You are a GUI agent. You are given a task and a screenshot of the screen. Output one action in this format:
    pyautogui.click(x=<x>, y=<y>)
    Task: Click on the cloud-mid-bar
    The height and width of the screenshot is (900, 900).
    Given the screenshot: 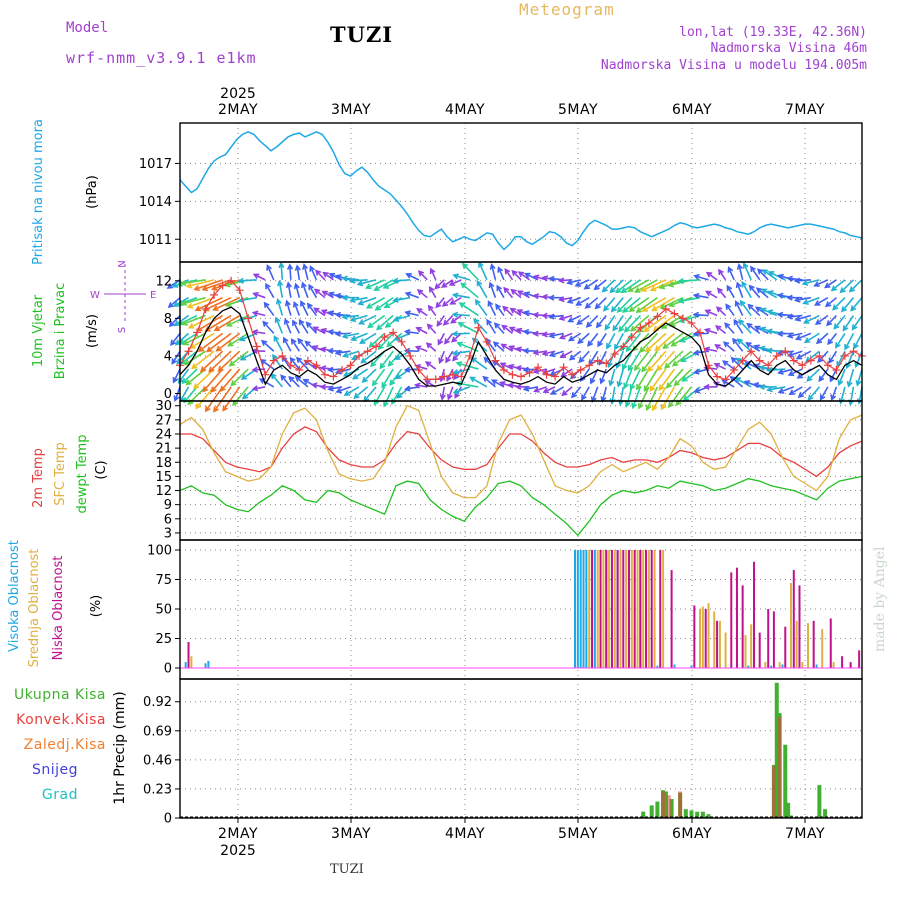 What is the action you would take?
    pyautogui.click(x=745, y=651)
    